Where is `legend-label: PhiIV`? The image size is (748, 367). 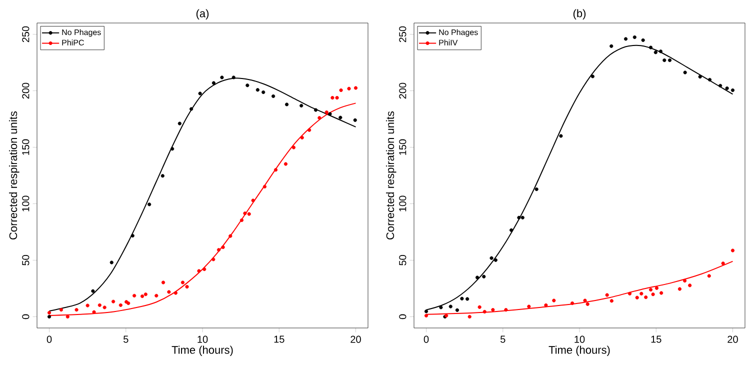 legend-label: PhiIV is located at coordinates (448, 43).